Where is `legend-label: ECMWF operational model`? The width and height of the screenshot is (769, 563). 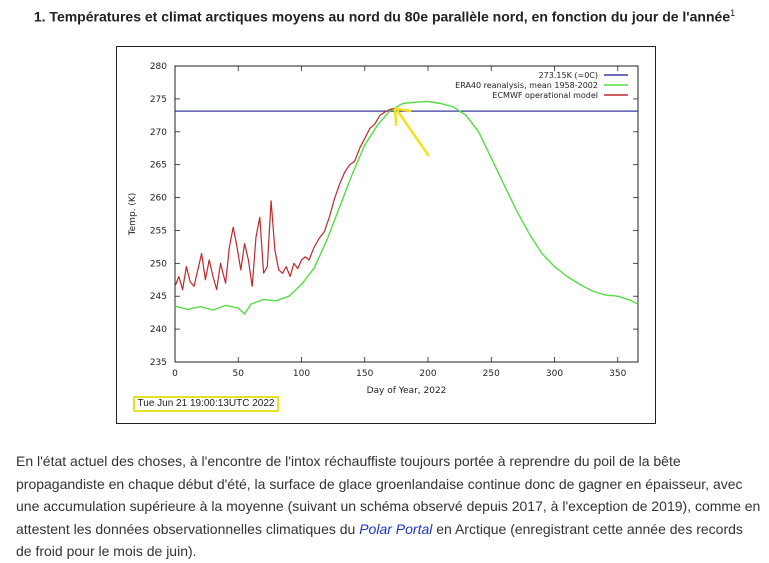 legend-label: ECMWF operational model is located at coordinates (545, 95).